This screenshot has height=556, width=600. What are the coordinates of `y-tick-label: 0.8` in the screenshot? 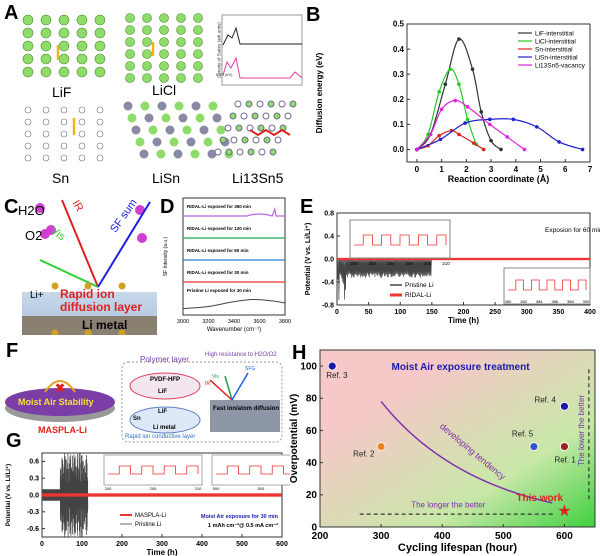 It's located at (329, 213).